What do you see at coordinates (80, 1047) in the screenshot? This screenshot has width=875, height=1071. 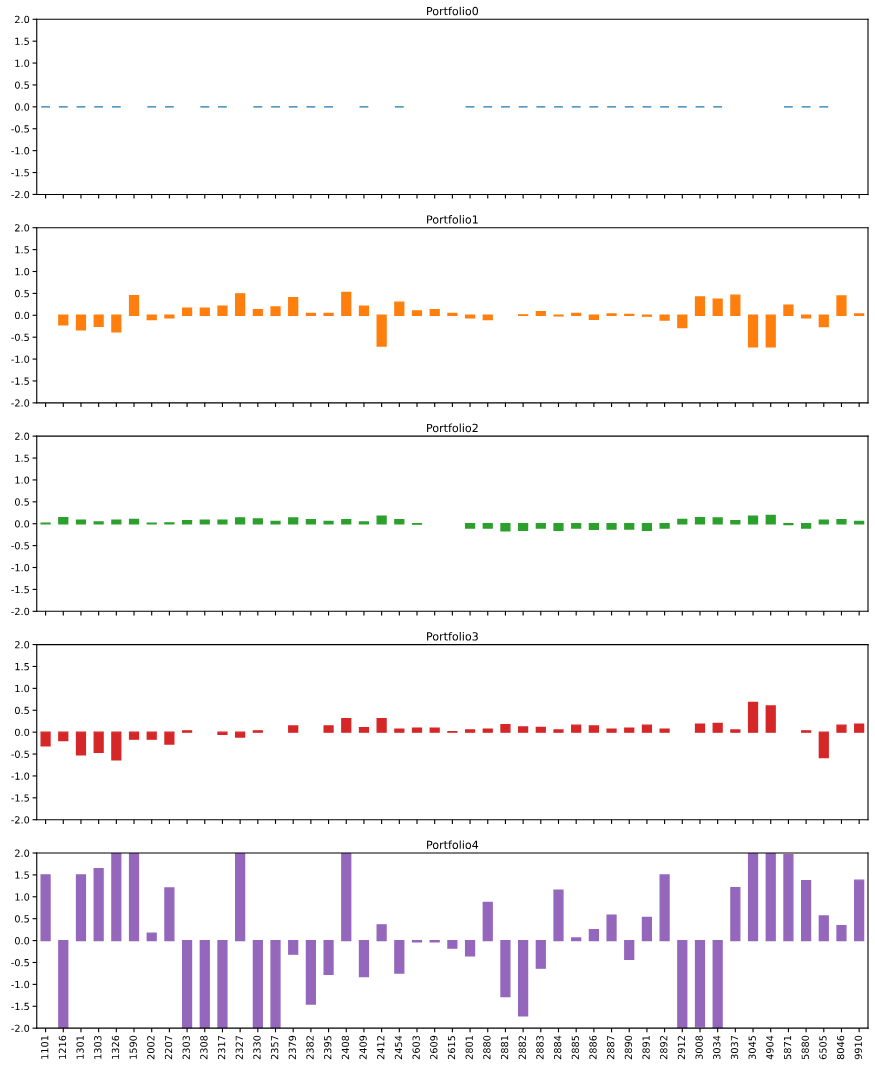 I see `x-tick-label: 1301` at bounding box center [80, 1047].